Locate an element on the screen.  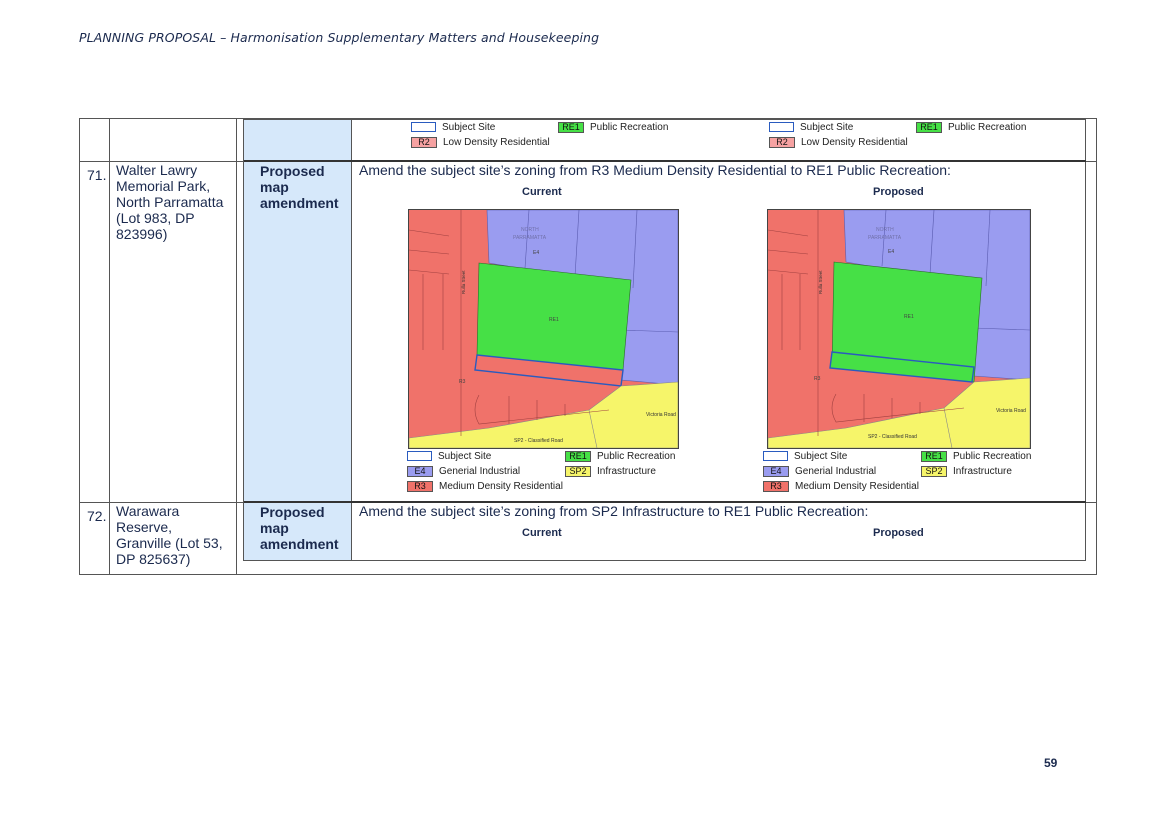
site-line: 823996) is located at coordinates (142, 234).